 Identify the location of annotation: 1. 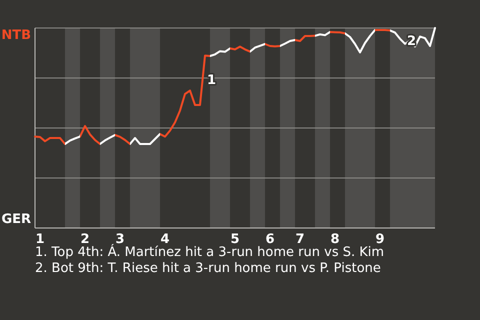
(211, 80).